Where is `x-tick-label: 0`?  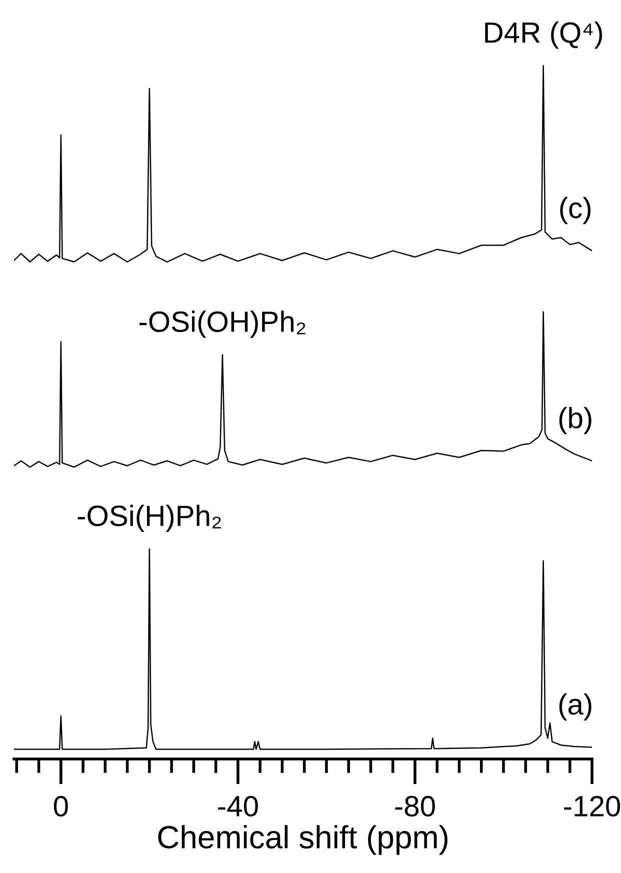
x-tick-label: 0 is located at coordinates (61, 806).